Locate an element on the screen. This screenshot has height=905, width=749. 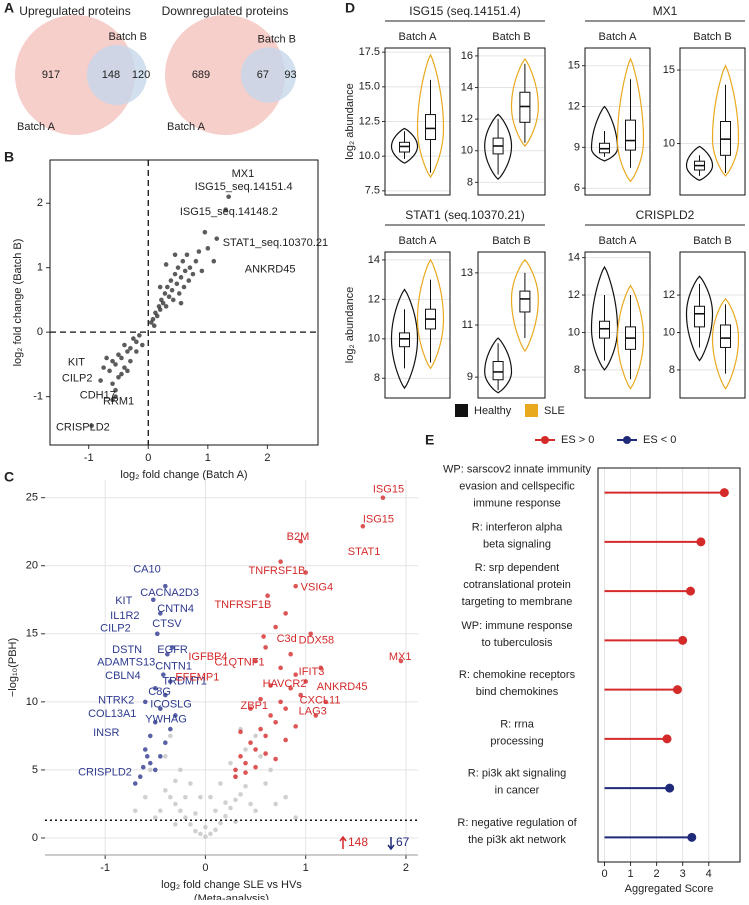
venn-count: 93 is located at coordinates (290, 75).